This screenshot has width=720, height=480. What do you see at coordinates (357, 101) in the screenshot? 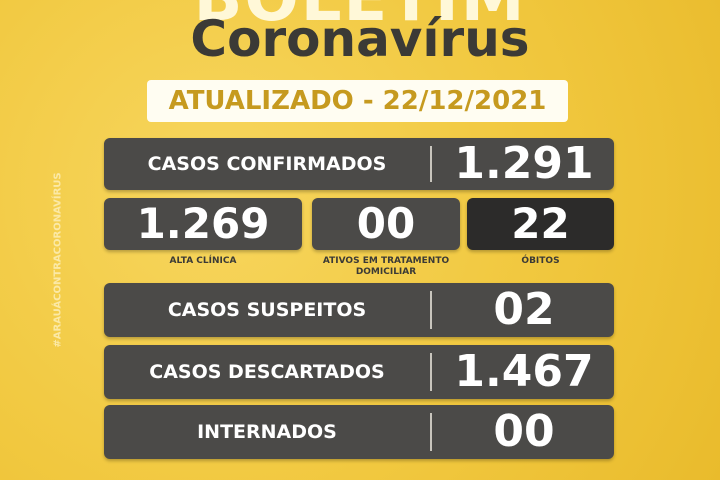
I see `update-badge: ATUALIZADO - 22/12/2021` at bounding box center [357, 101].